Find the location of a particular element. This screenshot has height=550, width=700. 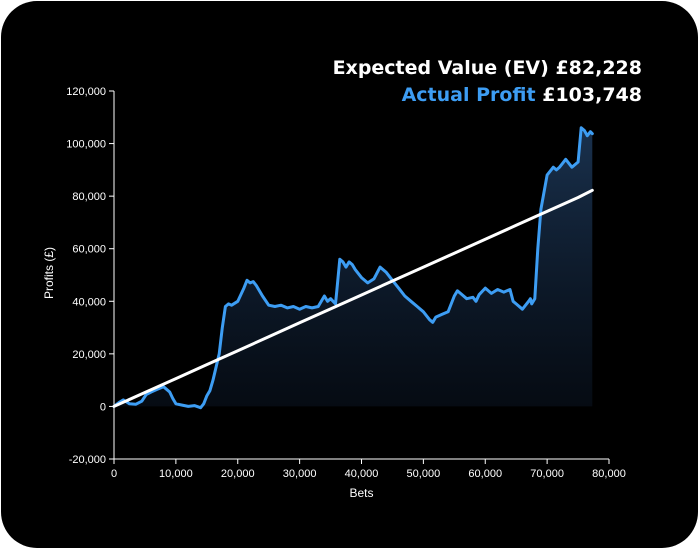

x-tick-label: 70,000 is located at coordinates (547, 474).